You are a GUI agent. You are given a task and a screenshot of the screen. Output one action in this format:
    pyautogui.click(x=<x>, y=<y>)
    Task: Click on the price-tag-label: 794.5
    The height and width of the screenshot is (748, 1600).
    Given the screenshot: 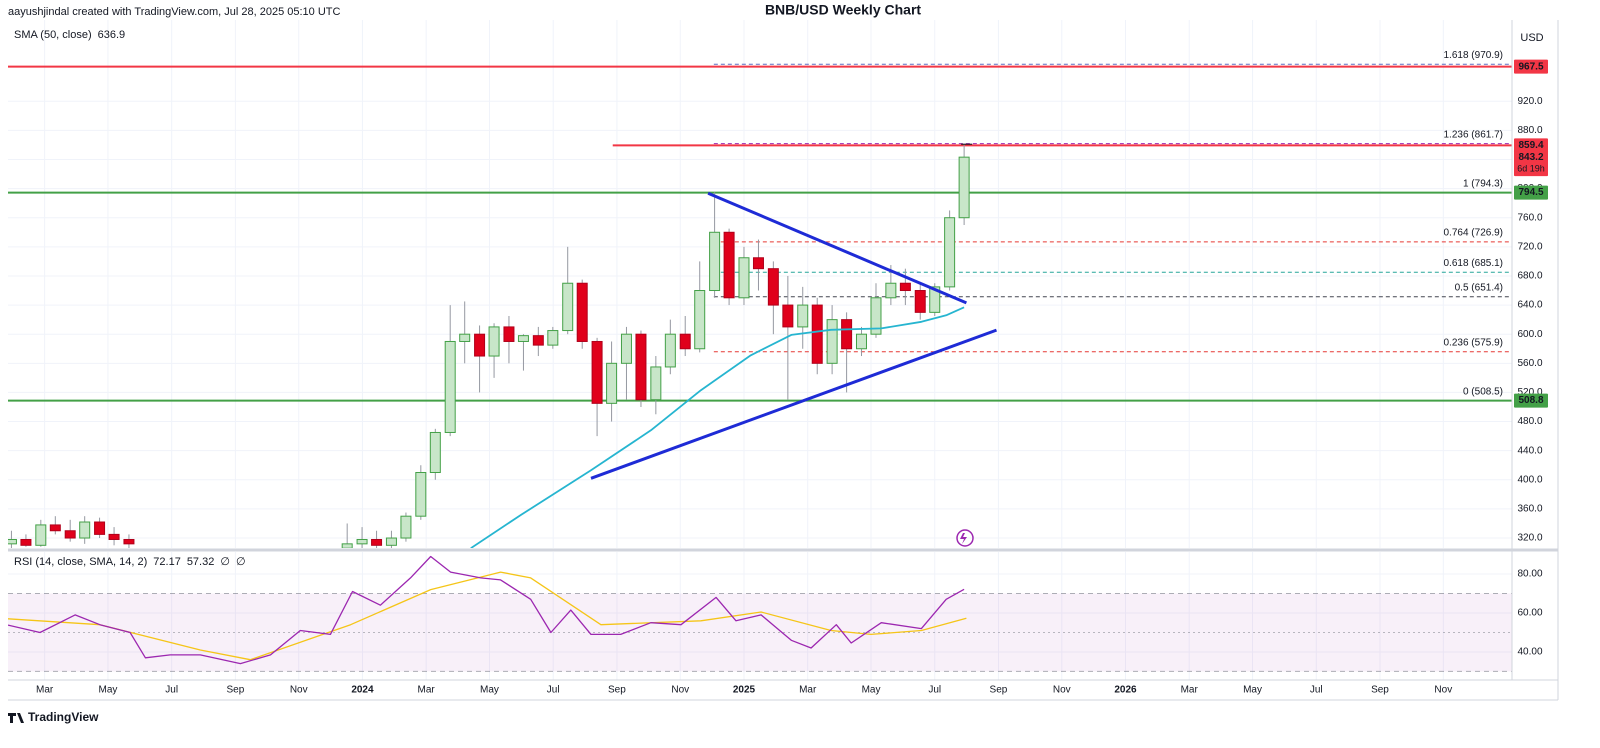 What is the action you would take?
    pyautogui.click(x=1530, y=192)
    